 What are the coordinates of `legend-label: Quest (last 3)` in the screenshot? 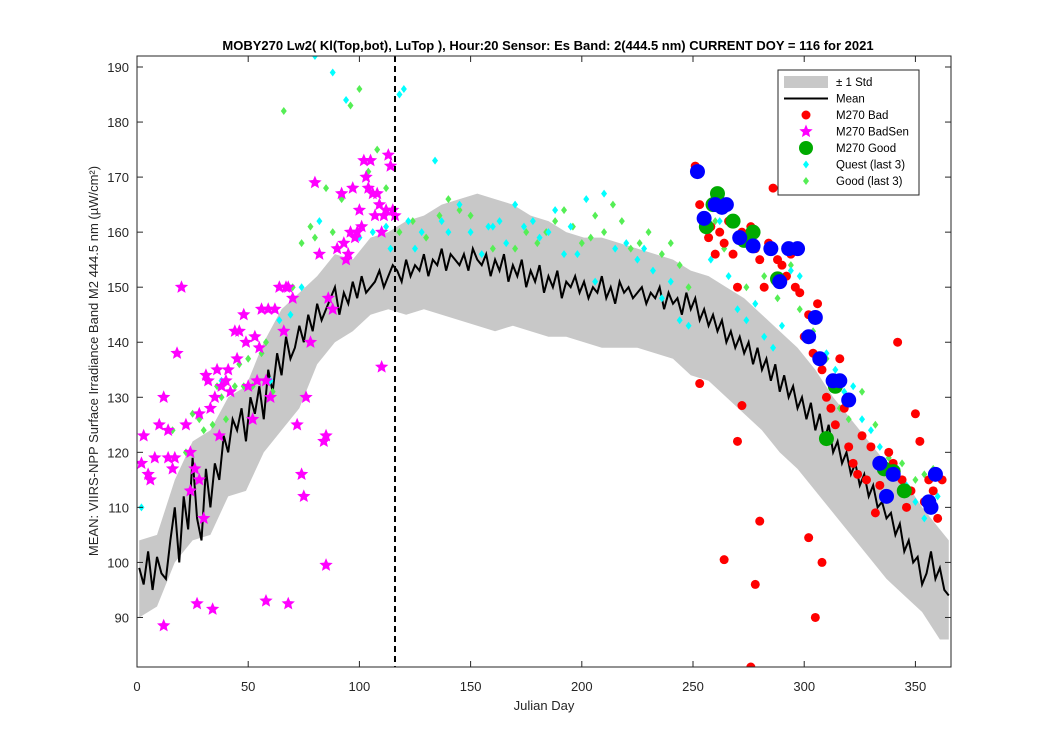 It's located at (870, 166).